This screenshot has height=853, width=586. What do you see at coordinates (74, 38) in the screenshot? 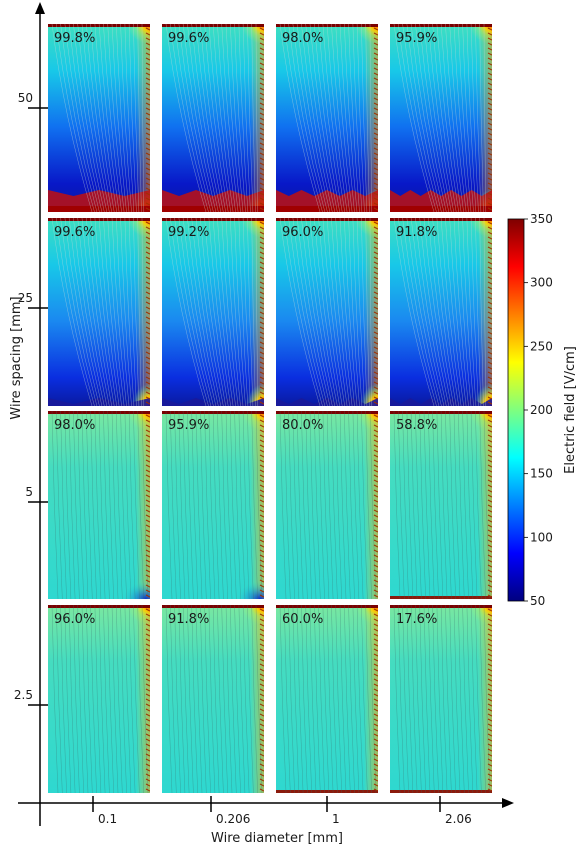
I see `efficiency-label: 99.8%` at bounding box center [74, 38].